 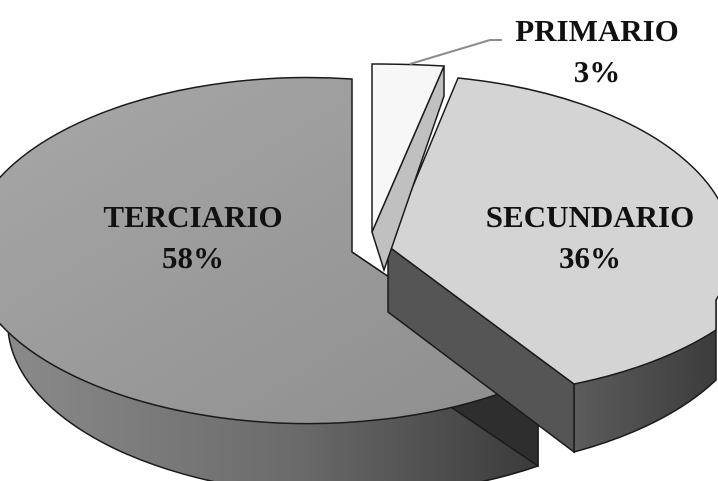 What do you see at coordinates (455, 52) in the screenshot?
I see `primario-leader-line` at bounding box center [455, 52].